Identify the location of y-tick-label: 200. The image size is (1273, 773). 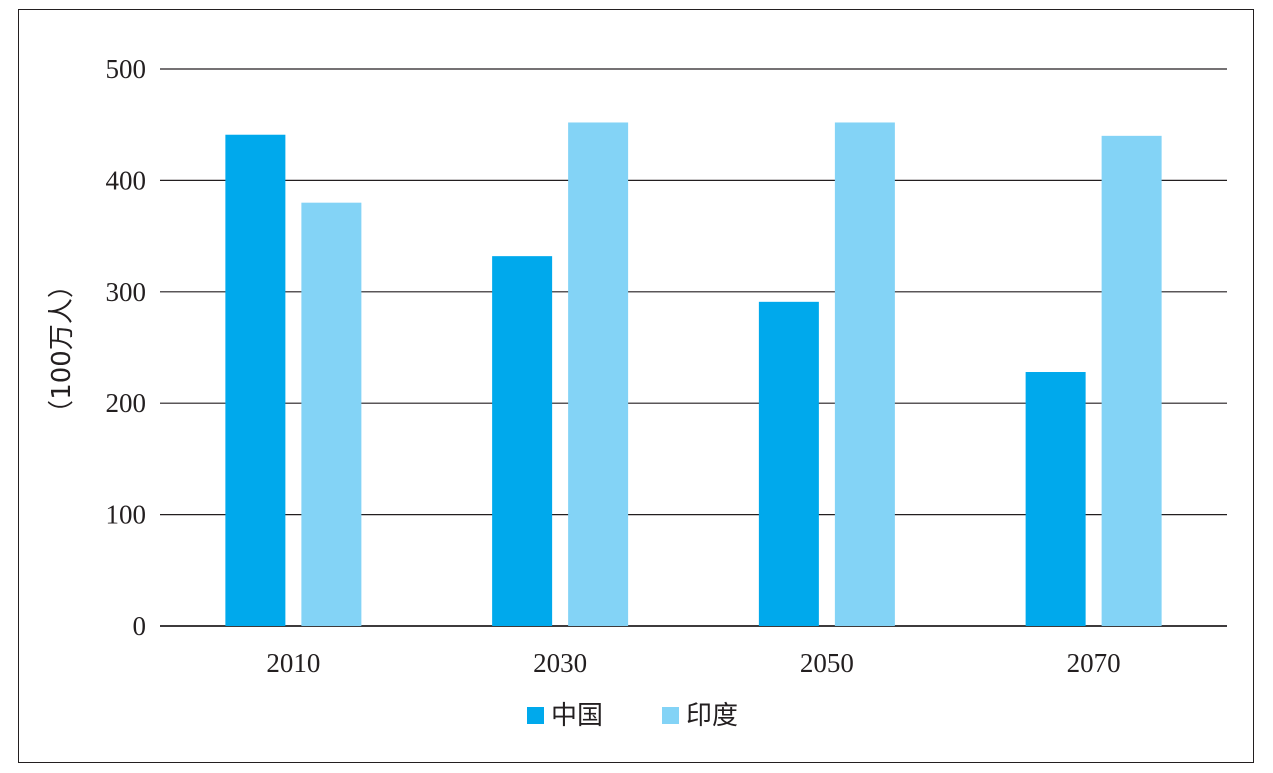
(126, 403).